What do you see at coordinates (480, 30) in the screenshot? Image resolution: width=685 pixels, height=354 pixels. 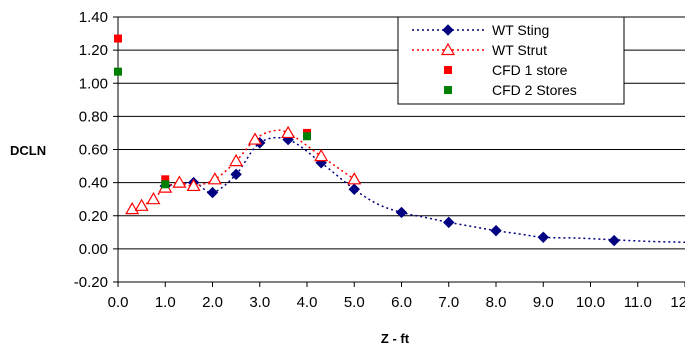 I see `legend-item: WT Sting` at bounding box center [480, 30].